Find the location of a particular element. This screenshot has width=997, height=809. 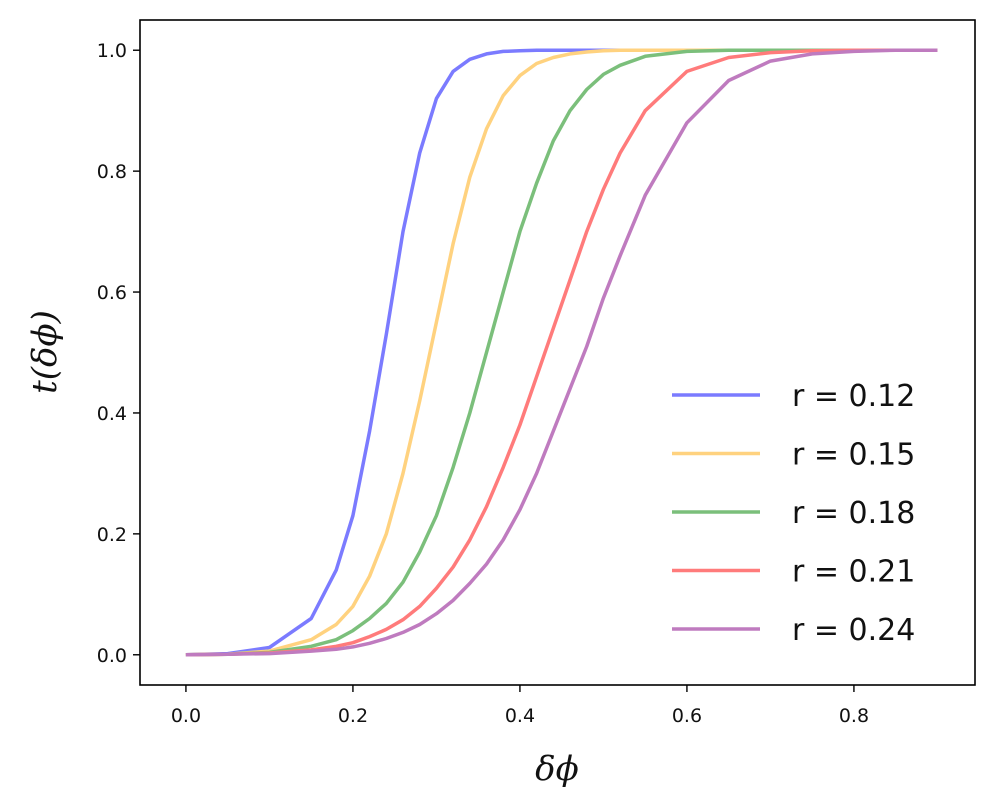

x-axis: 0.0 0.2 0.4 0.6 0.8 is located at coordinates (520, 706).